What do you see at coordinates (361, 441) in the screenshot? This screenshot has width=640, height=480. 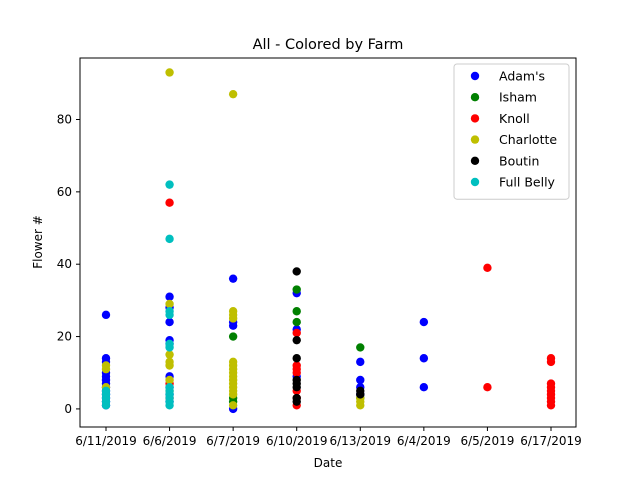 I see `x-tick-label-4: 6/13/2019` at bounding box center [361, 441].